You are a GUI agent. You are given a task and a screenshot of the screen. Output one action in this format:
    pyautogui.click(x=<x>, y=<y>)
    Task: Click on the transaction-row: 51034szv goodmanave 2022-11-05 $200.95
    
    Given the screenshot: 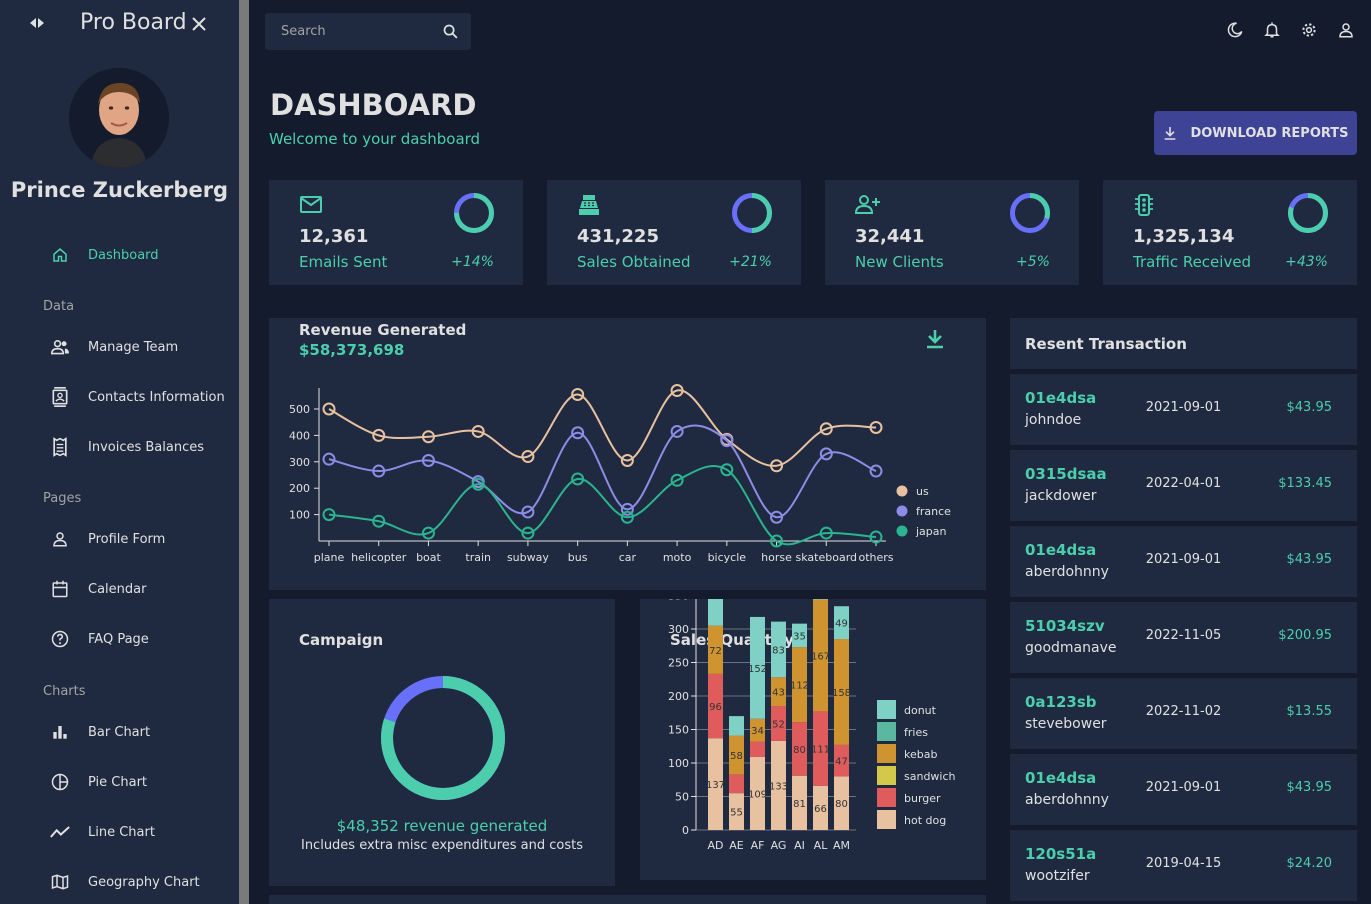 What is the action you would take?
    pyautogui.click(x=1183, y=637)
    